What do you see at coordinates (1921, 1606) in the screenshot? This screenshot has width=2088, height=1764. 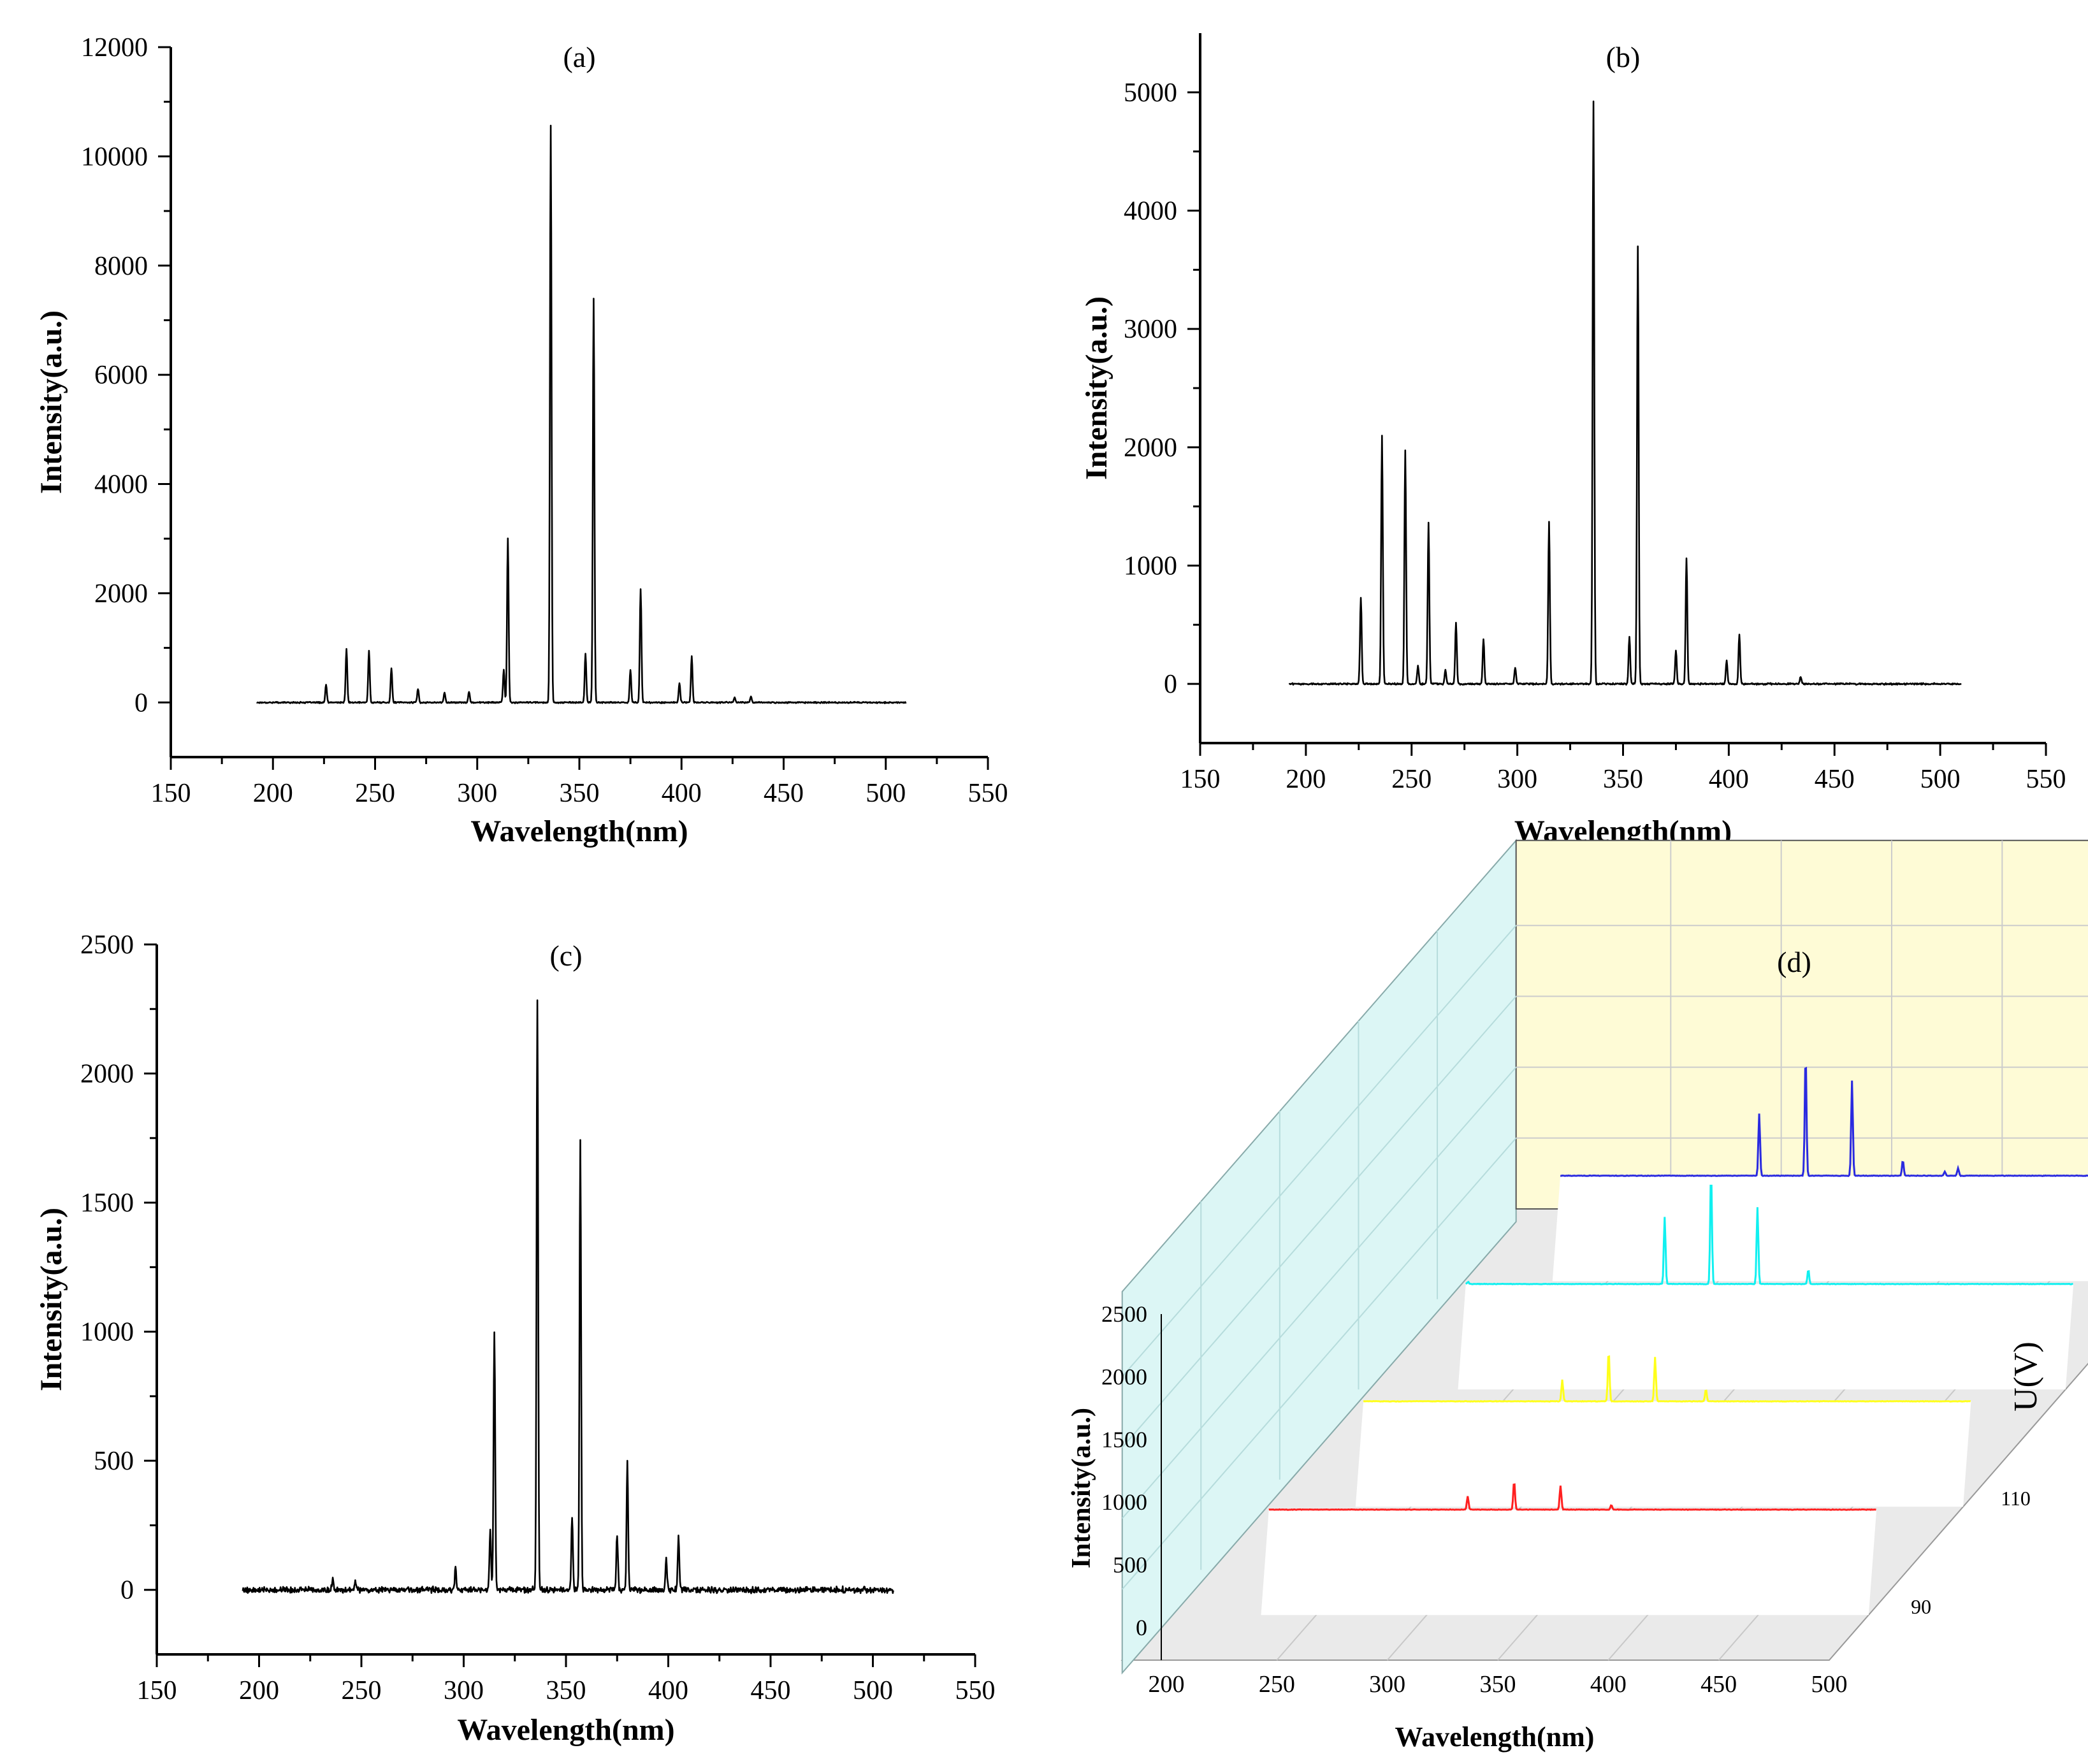 I see `z-tick-label: 90` at bounding box center [1921, 1606].